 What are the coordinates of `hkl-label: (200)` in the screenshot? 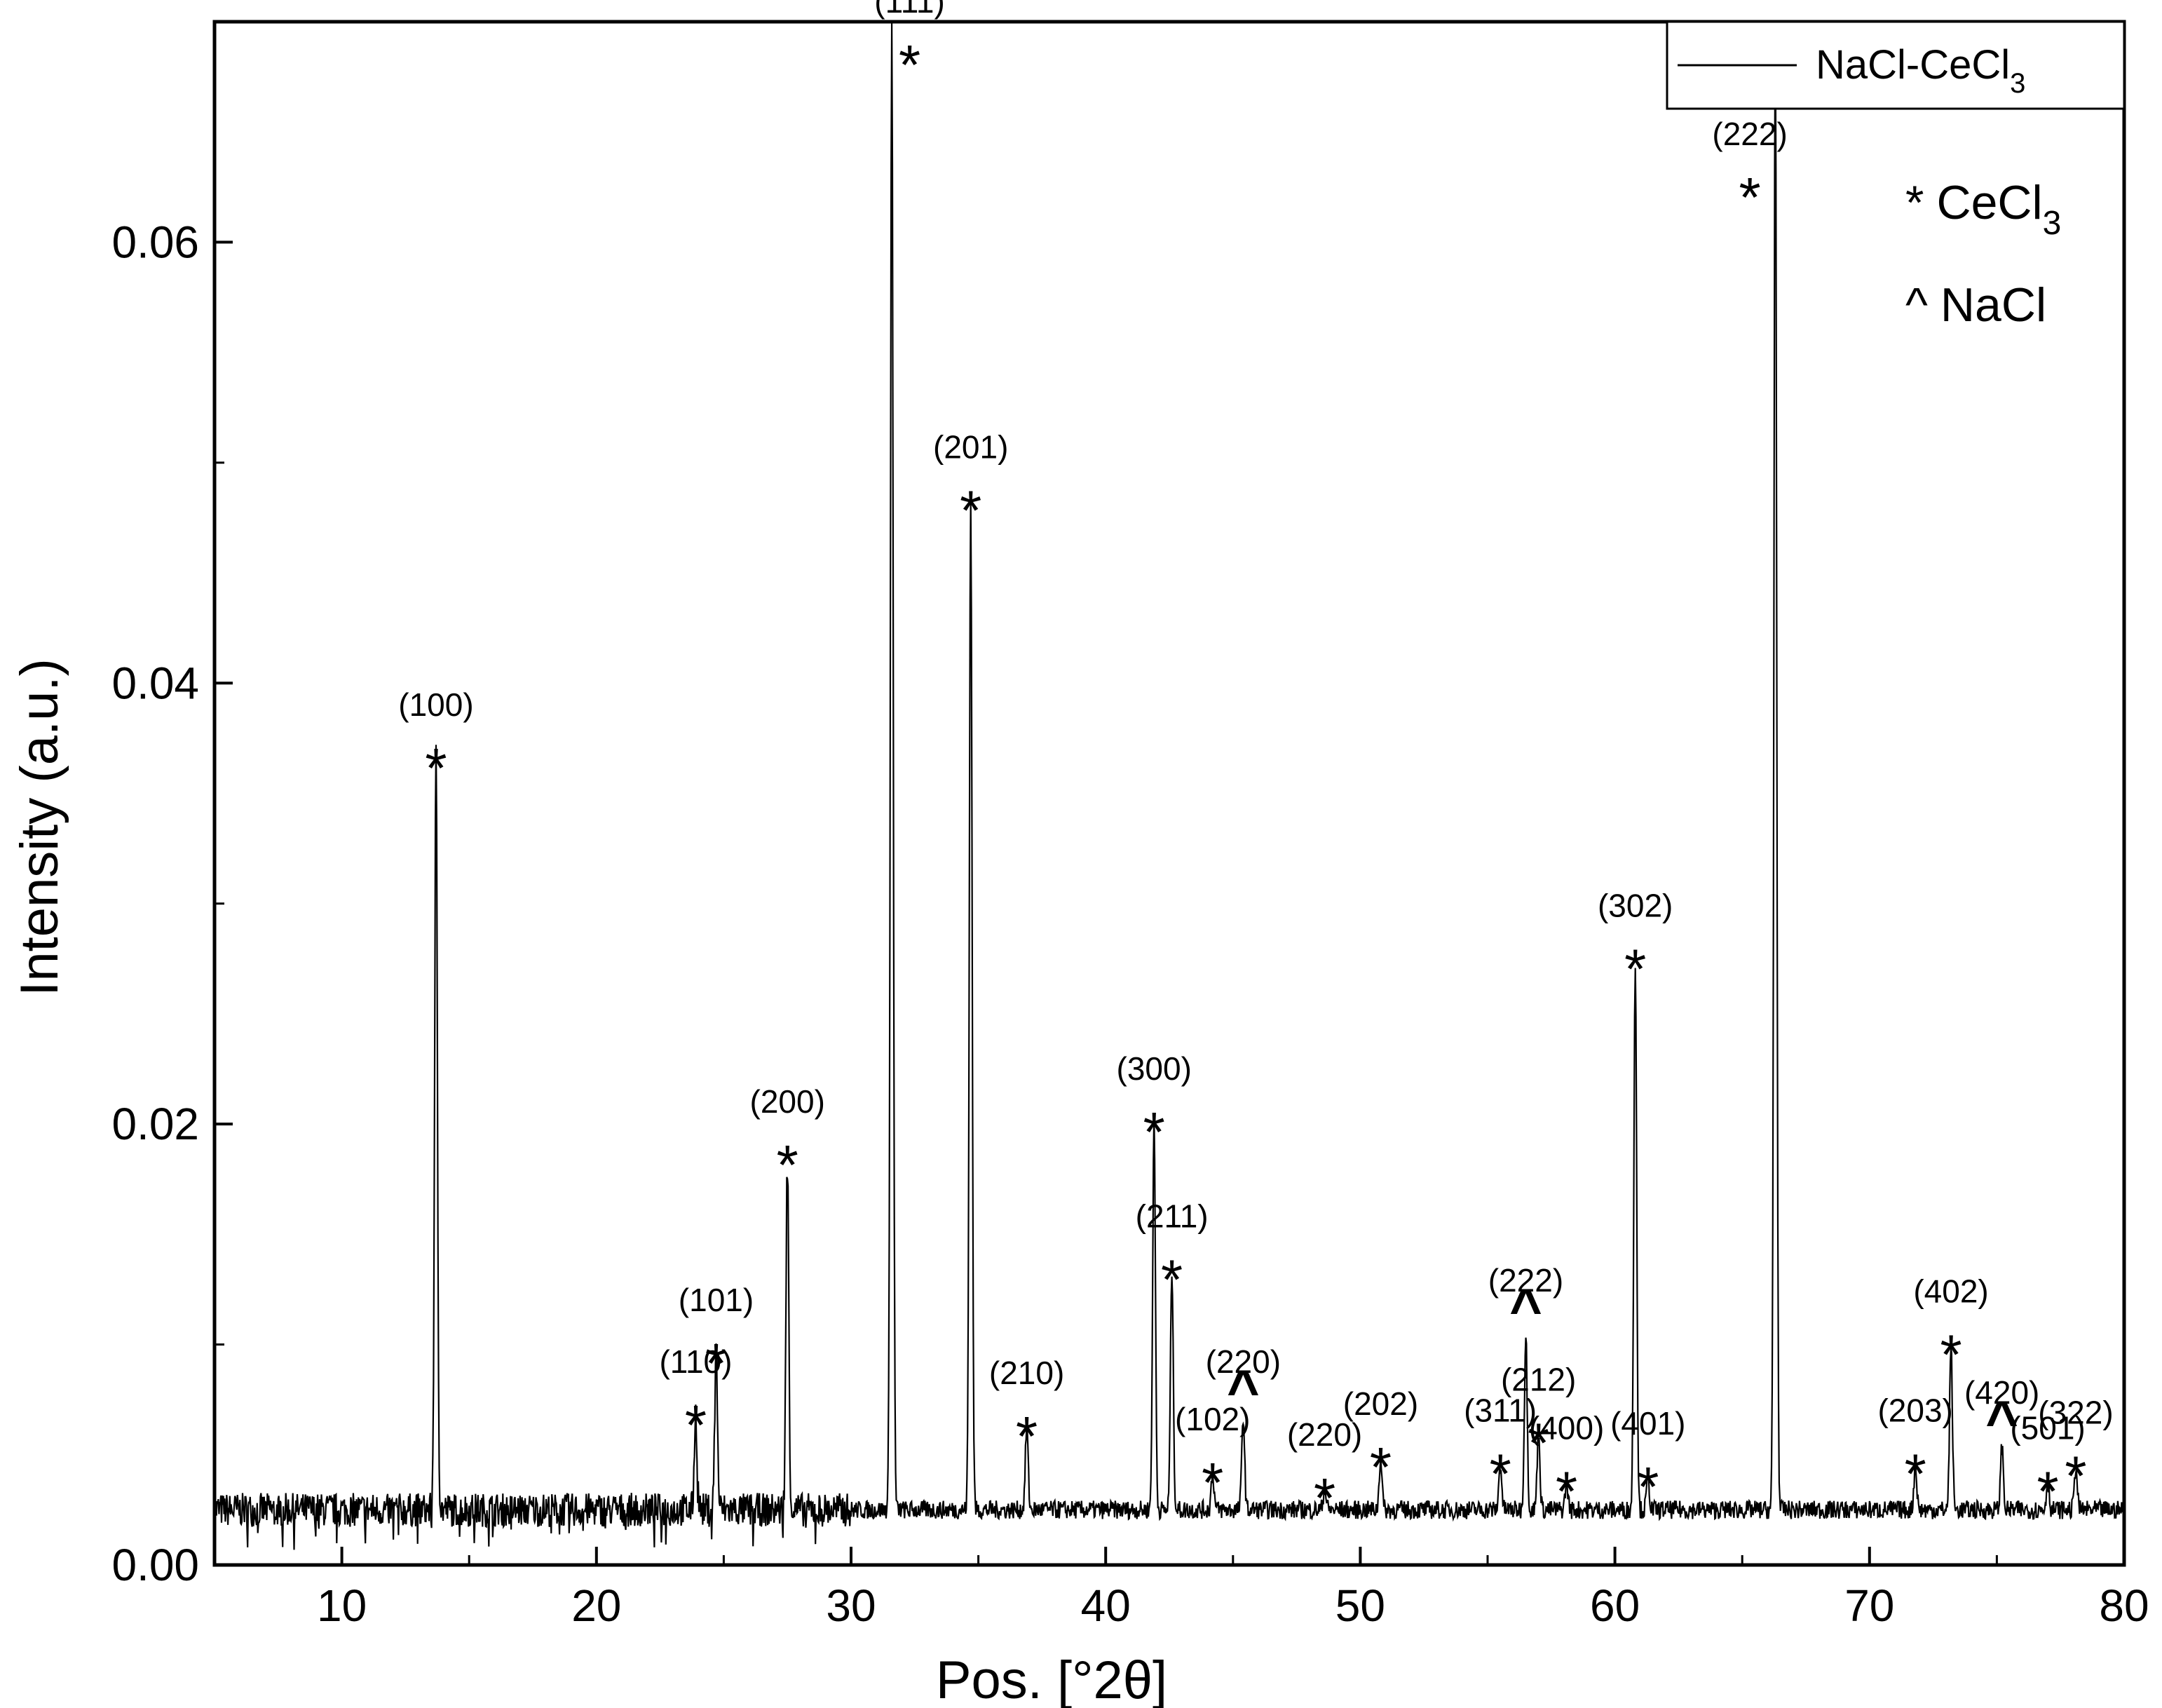 It's located at (787, 1102).